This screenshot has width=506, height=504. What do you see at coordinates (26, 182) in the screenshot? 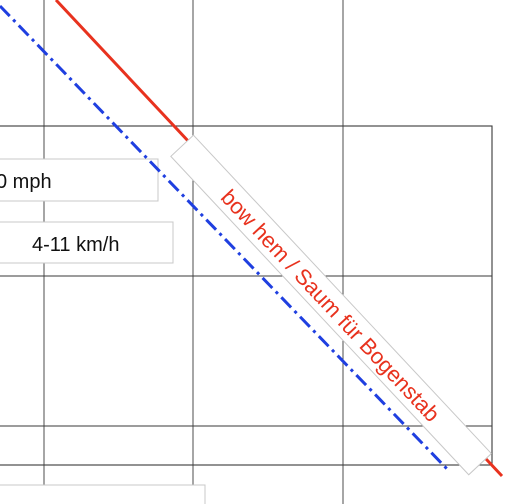
I see `speed-mph-label: 0 mph` at bounding box center [26, 182].